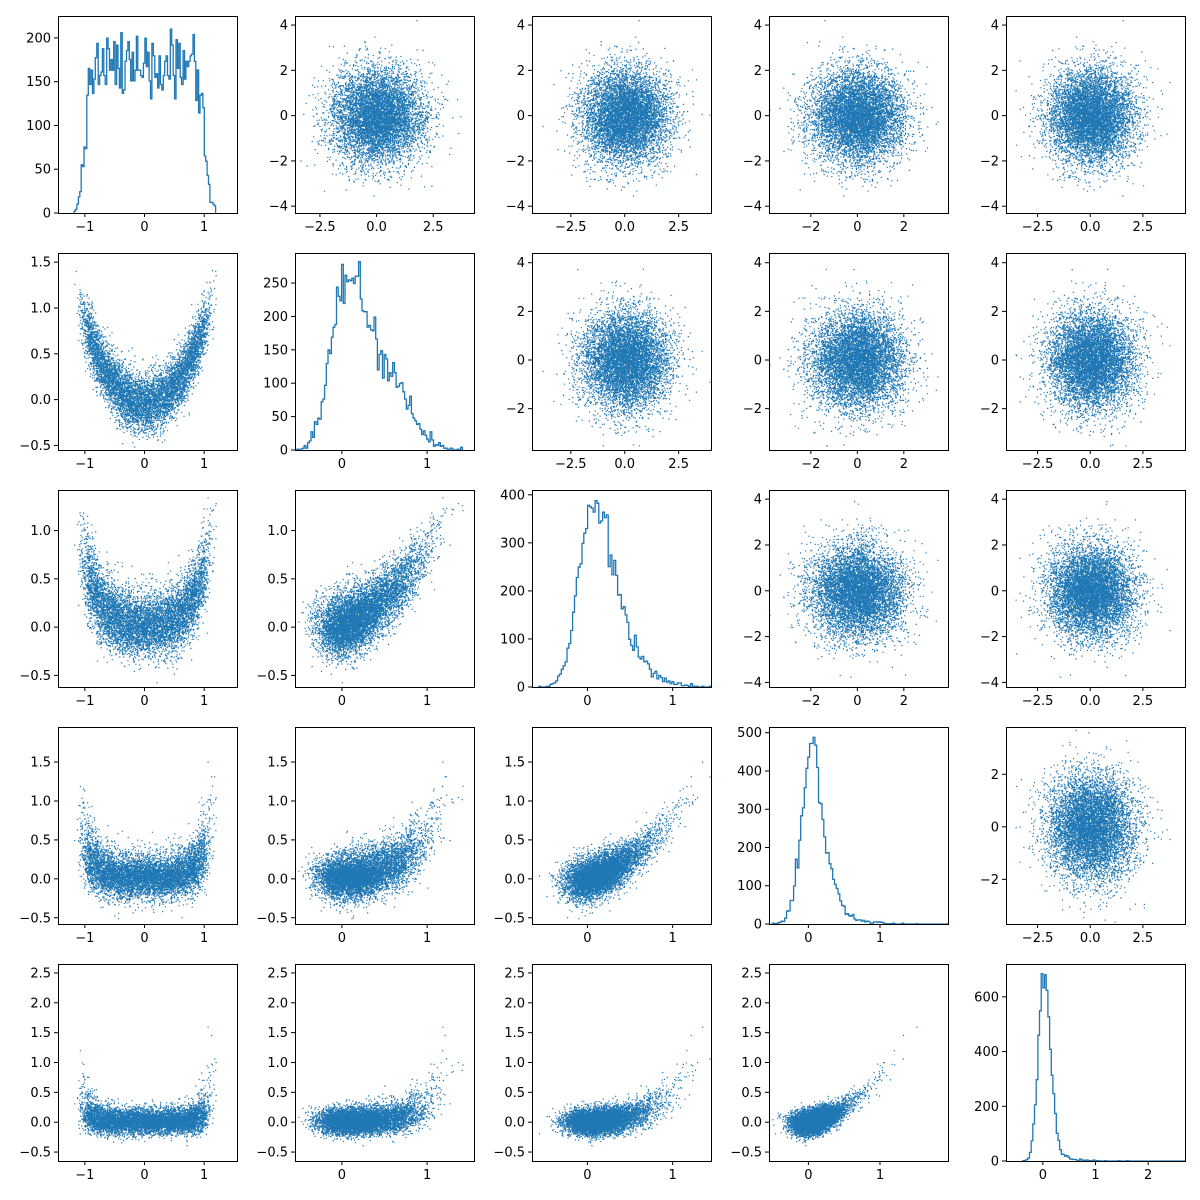 This screenshot has height=1200, width=1200. I want to click on y-tick-label: −4, so click(515, 207).